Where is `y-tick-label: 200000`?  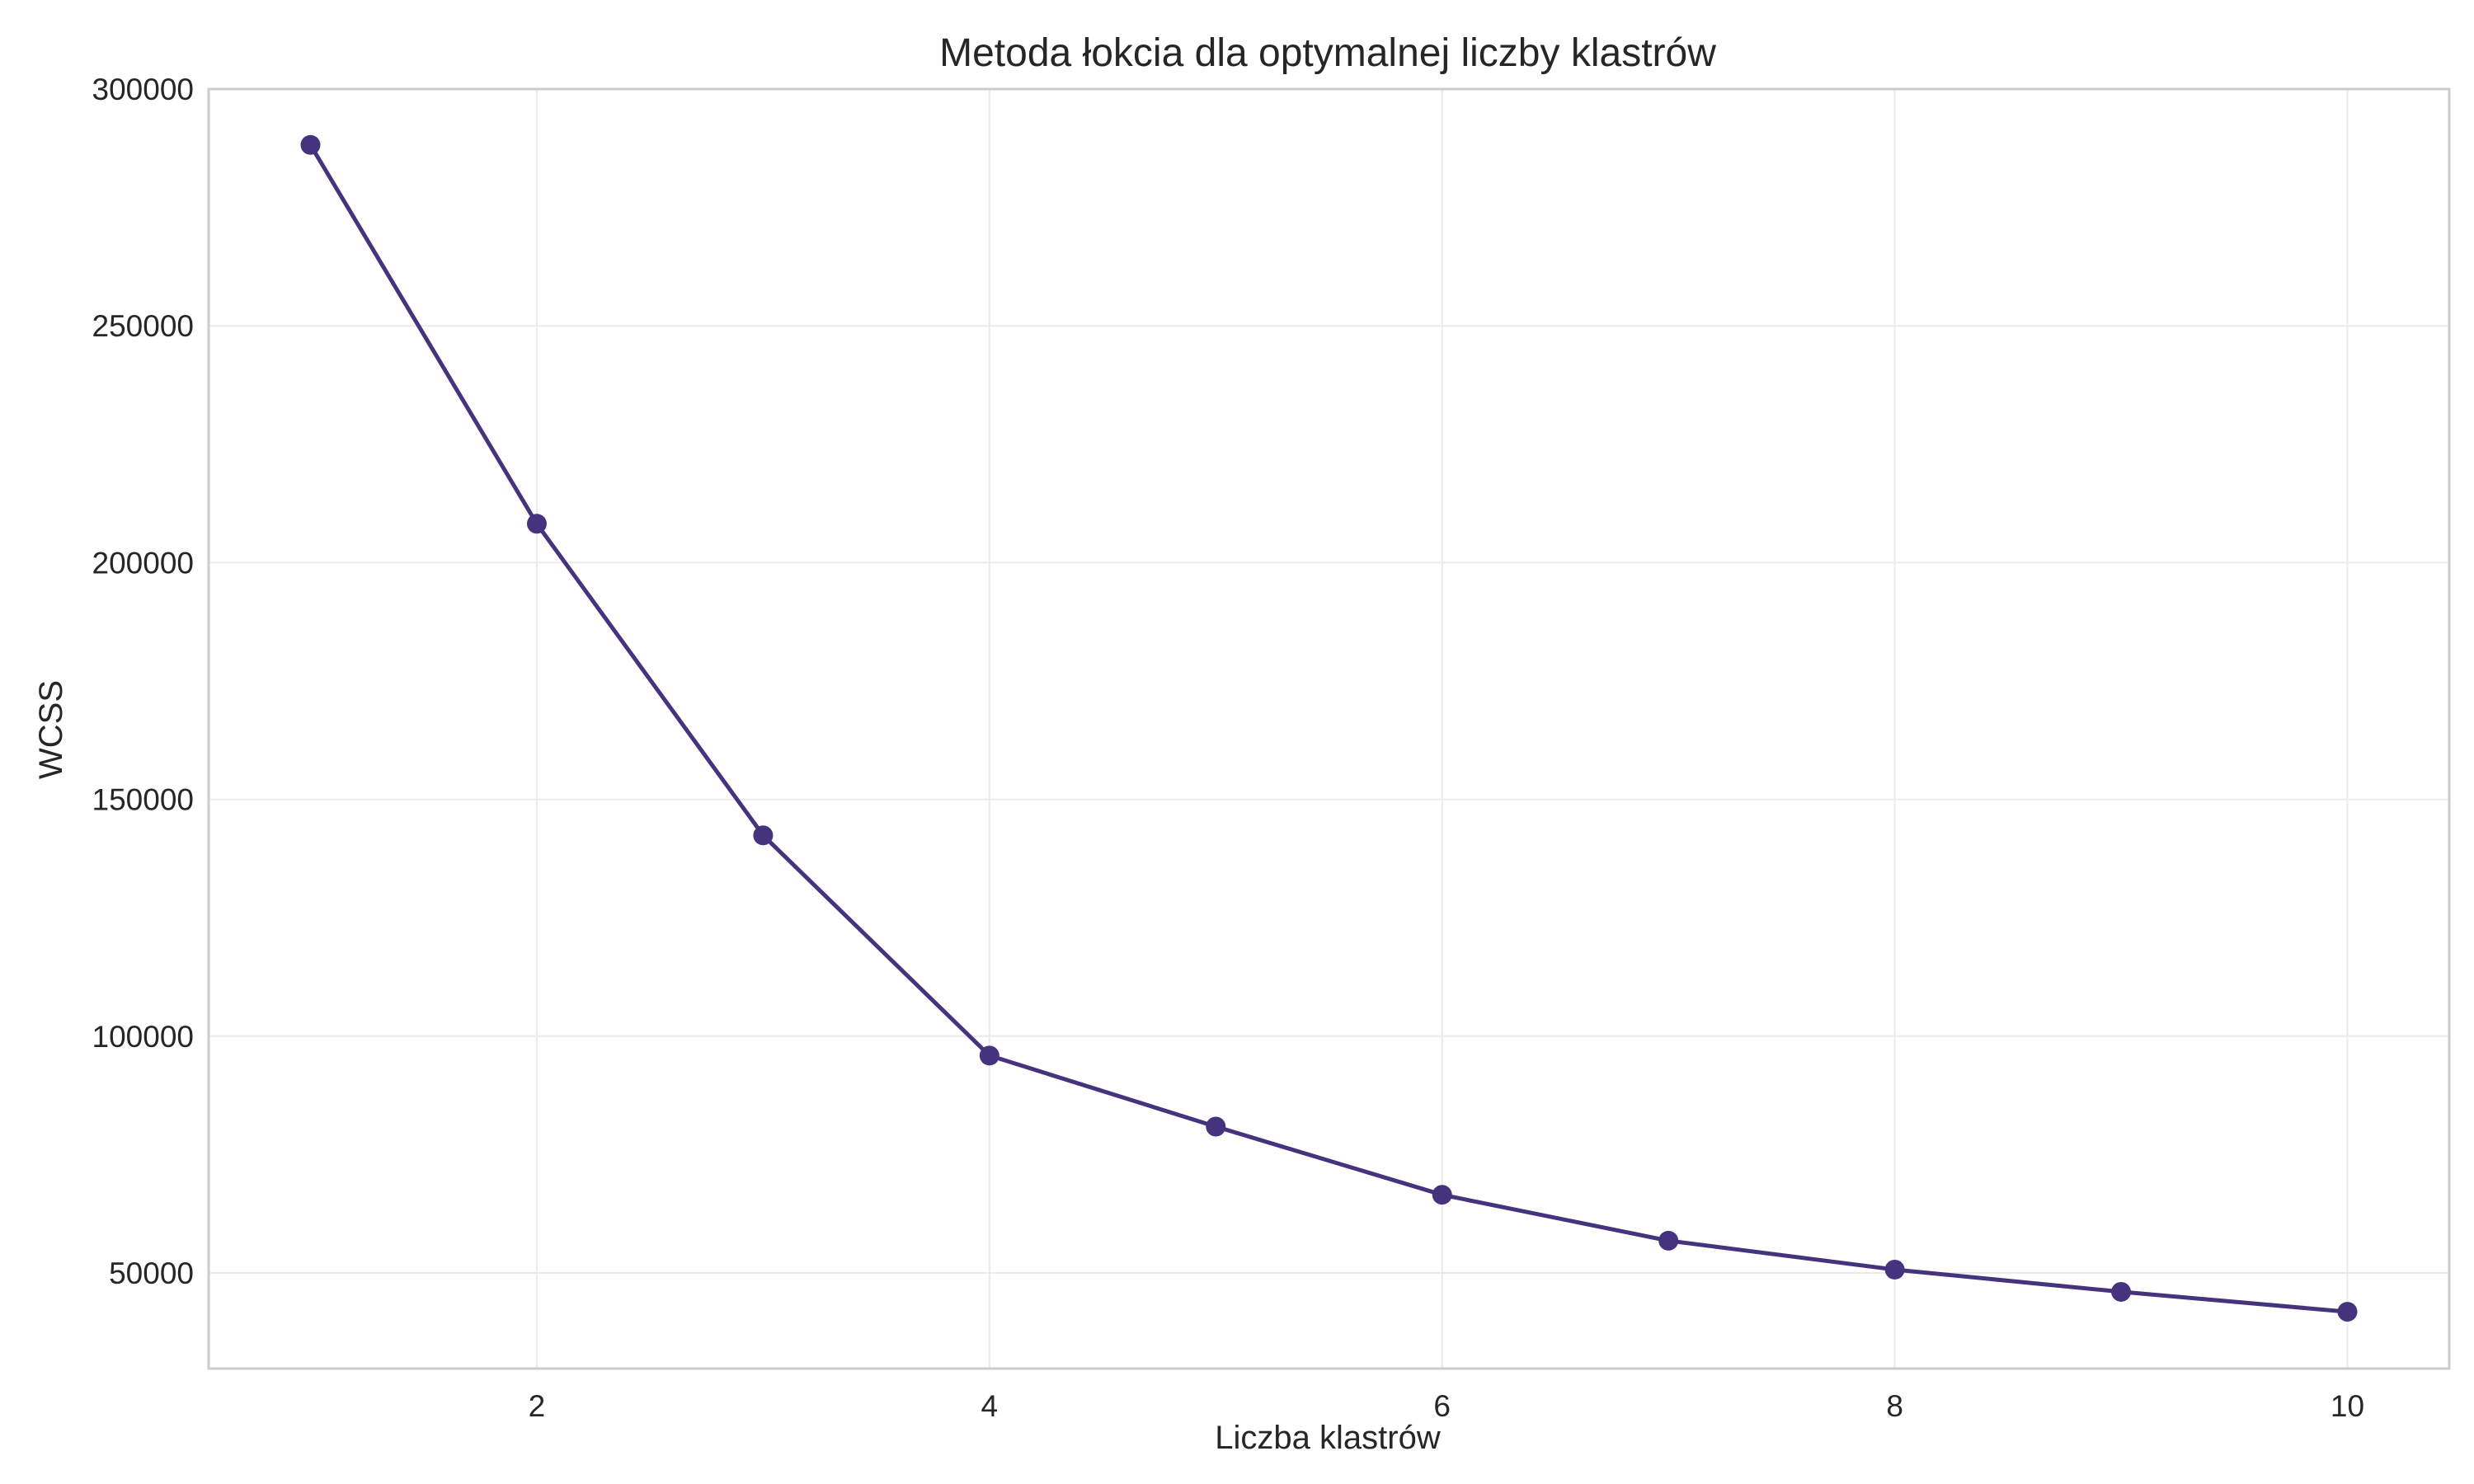 y-tick-label: 200000 is located at coordinates (143, 563).